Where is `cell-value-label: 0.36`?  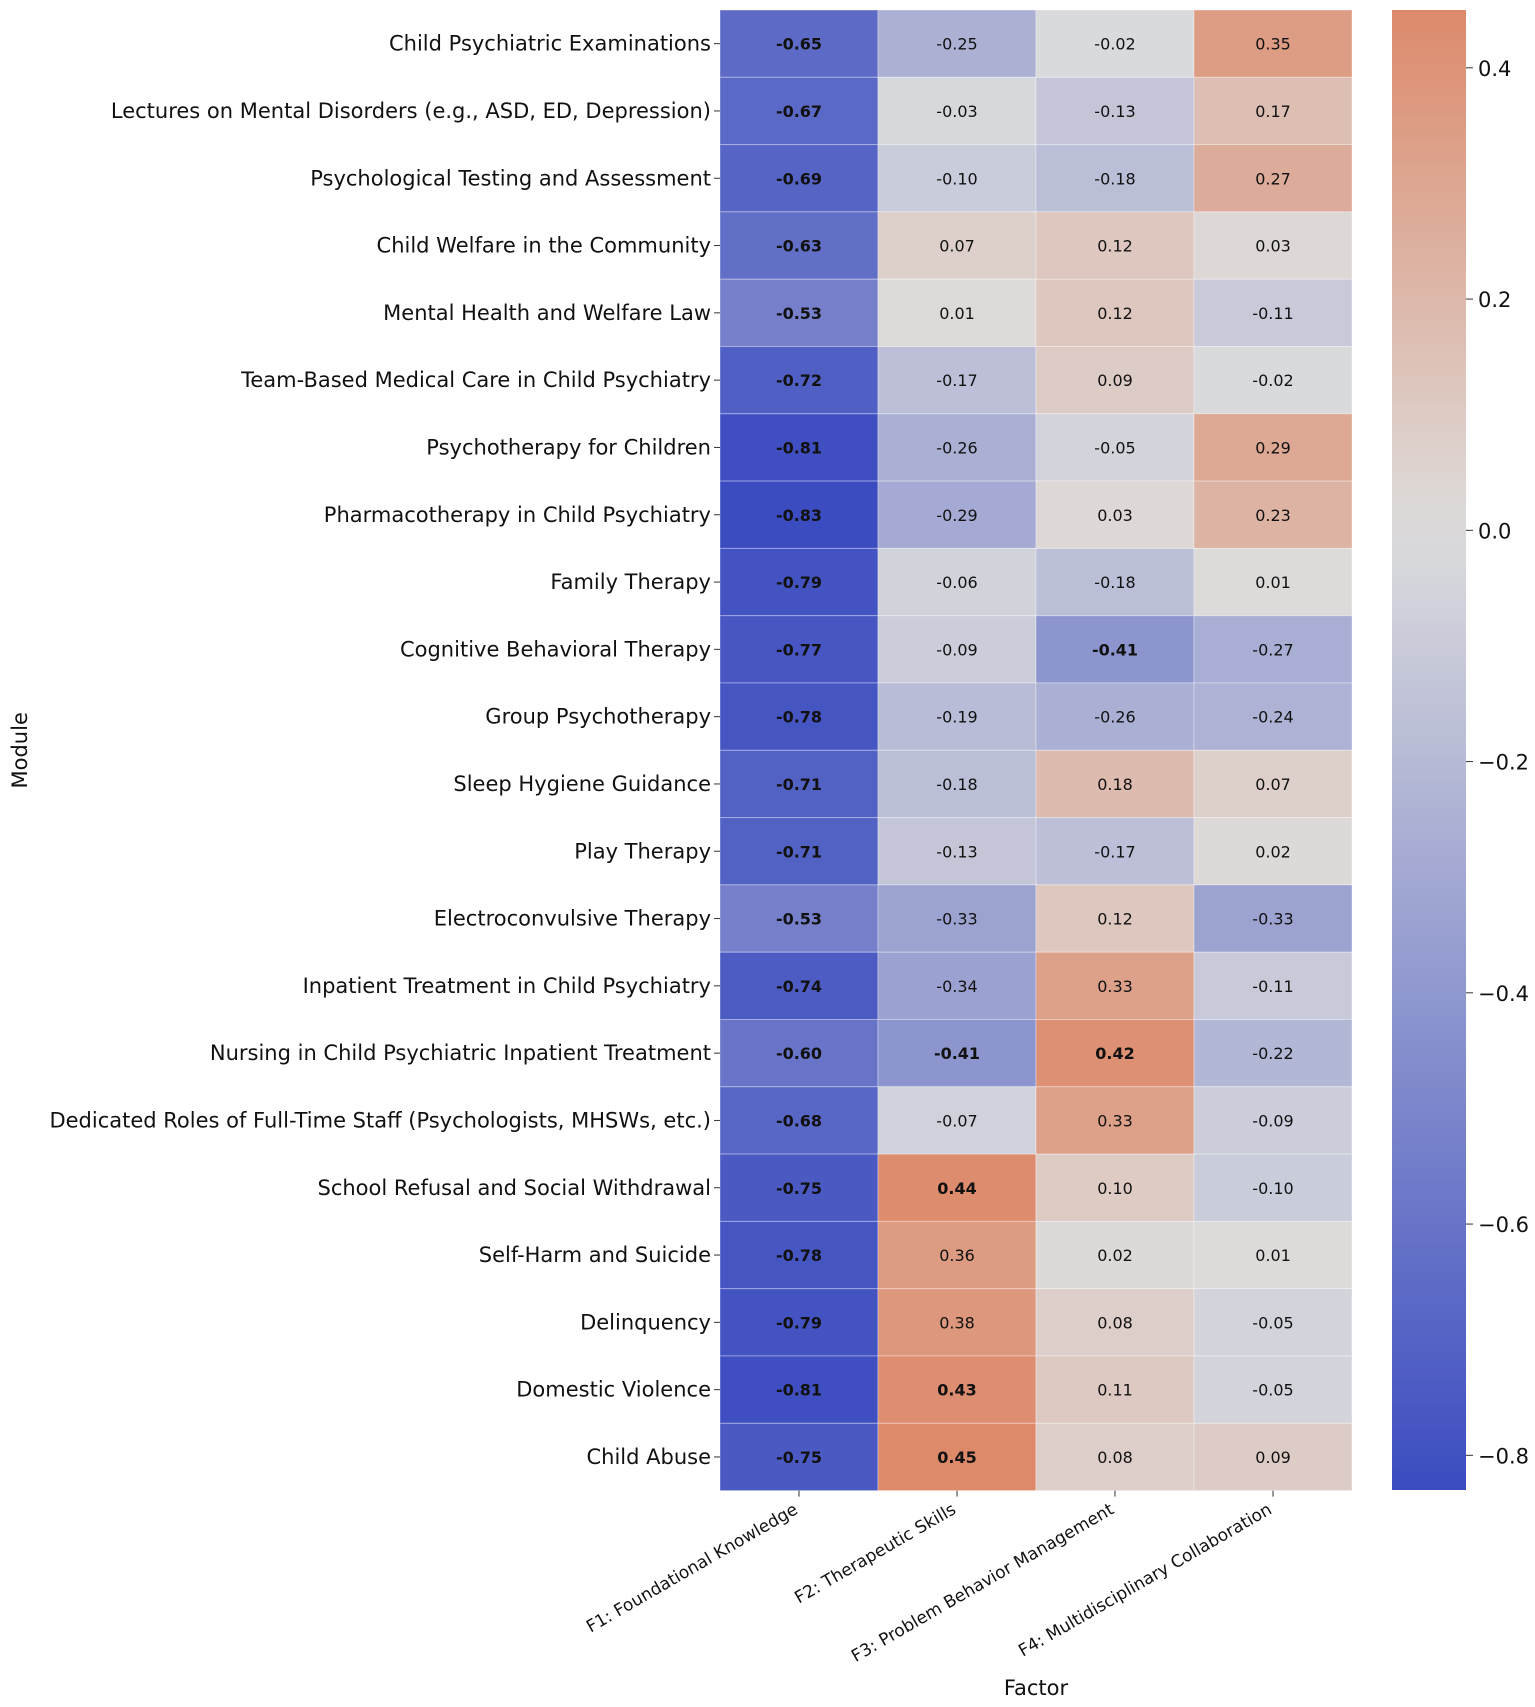 cell-value-label: 0.36 is located at coordinates (957, 1255).